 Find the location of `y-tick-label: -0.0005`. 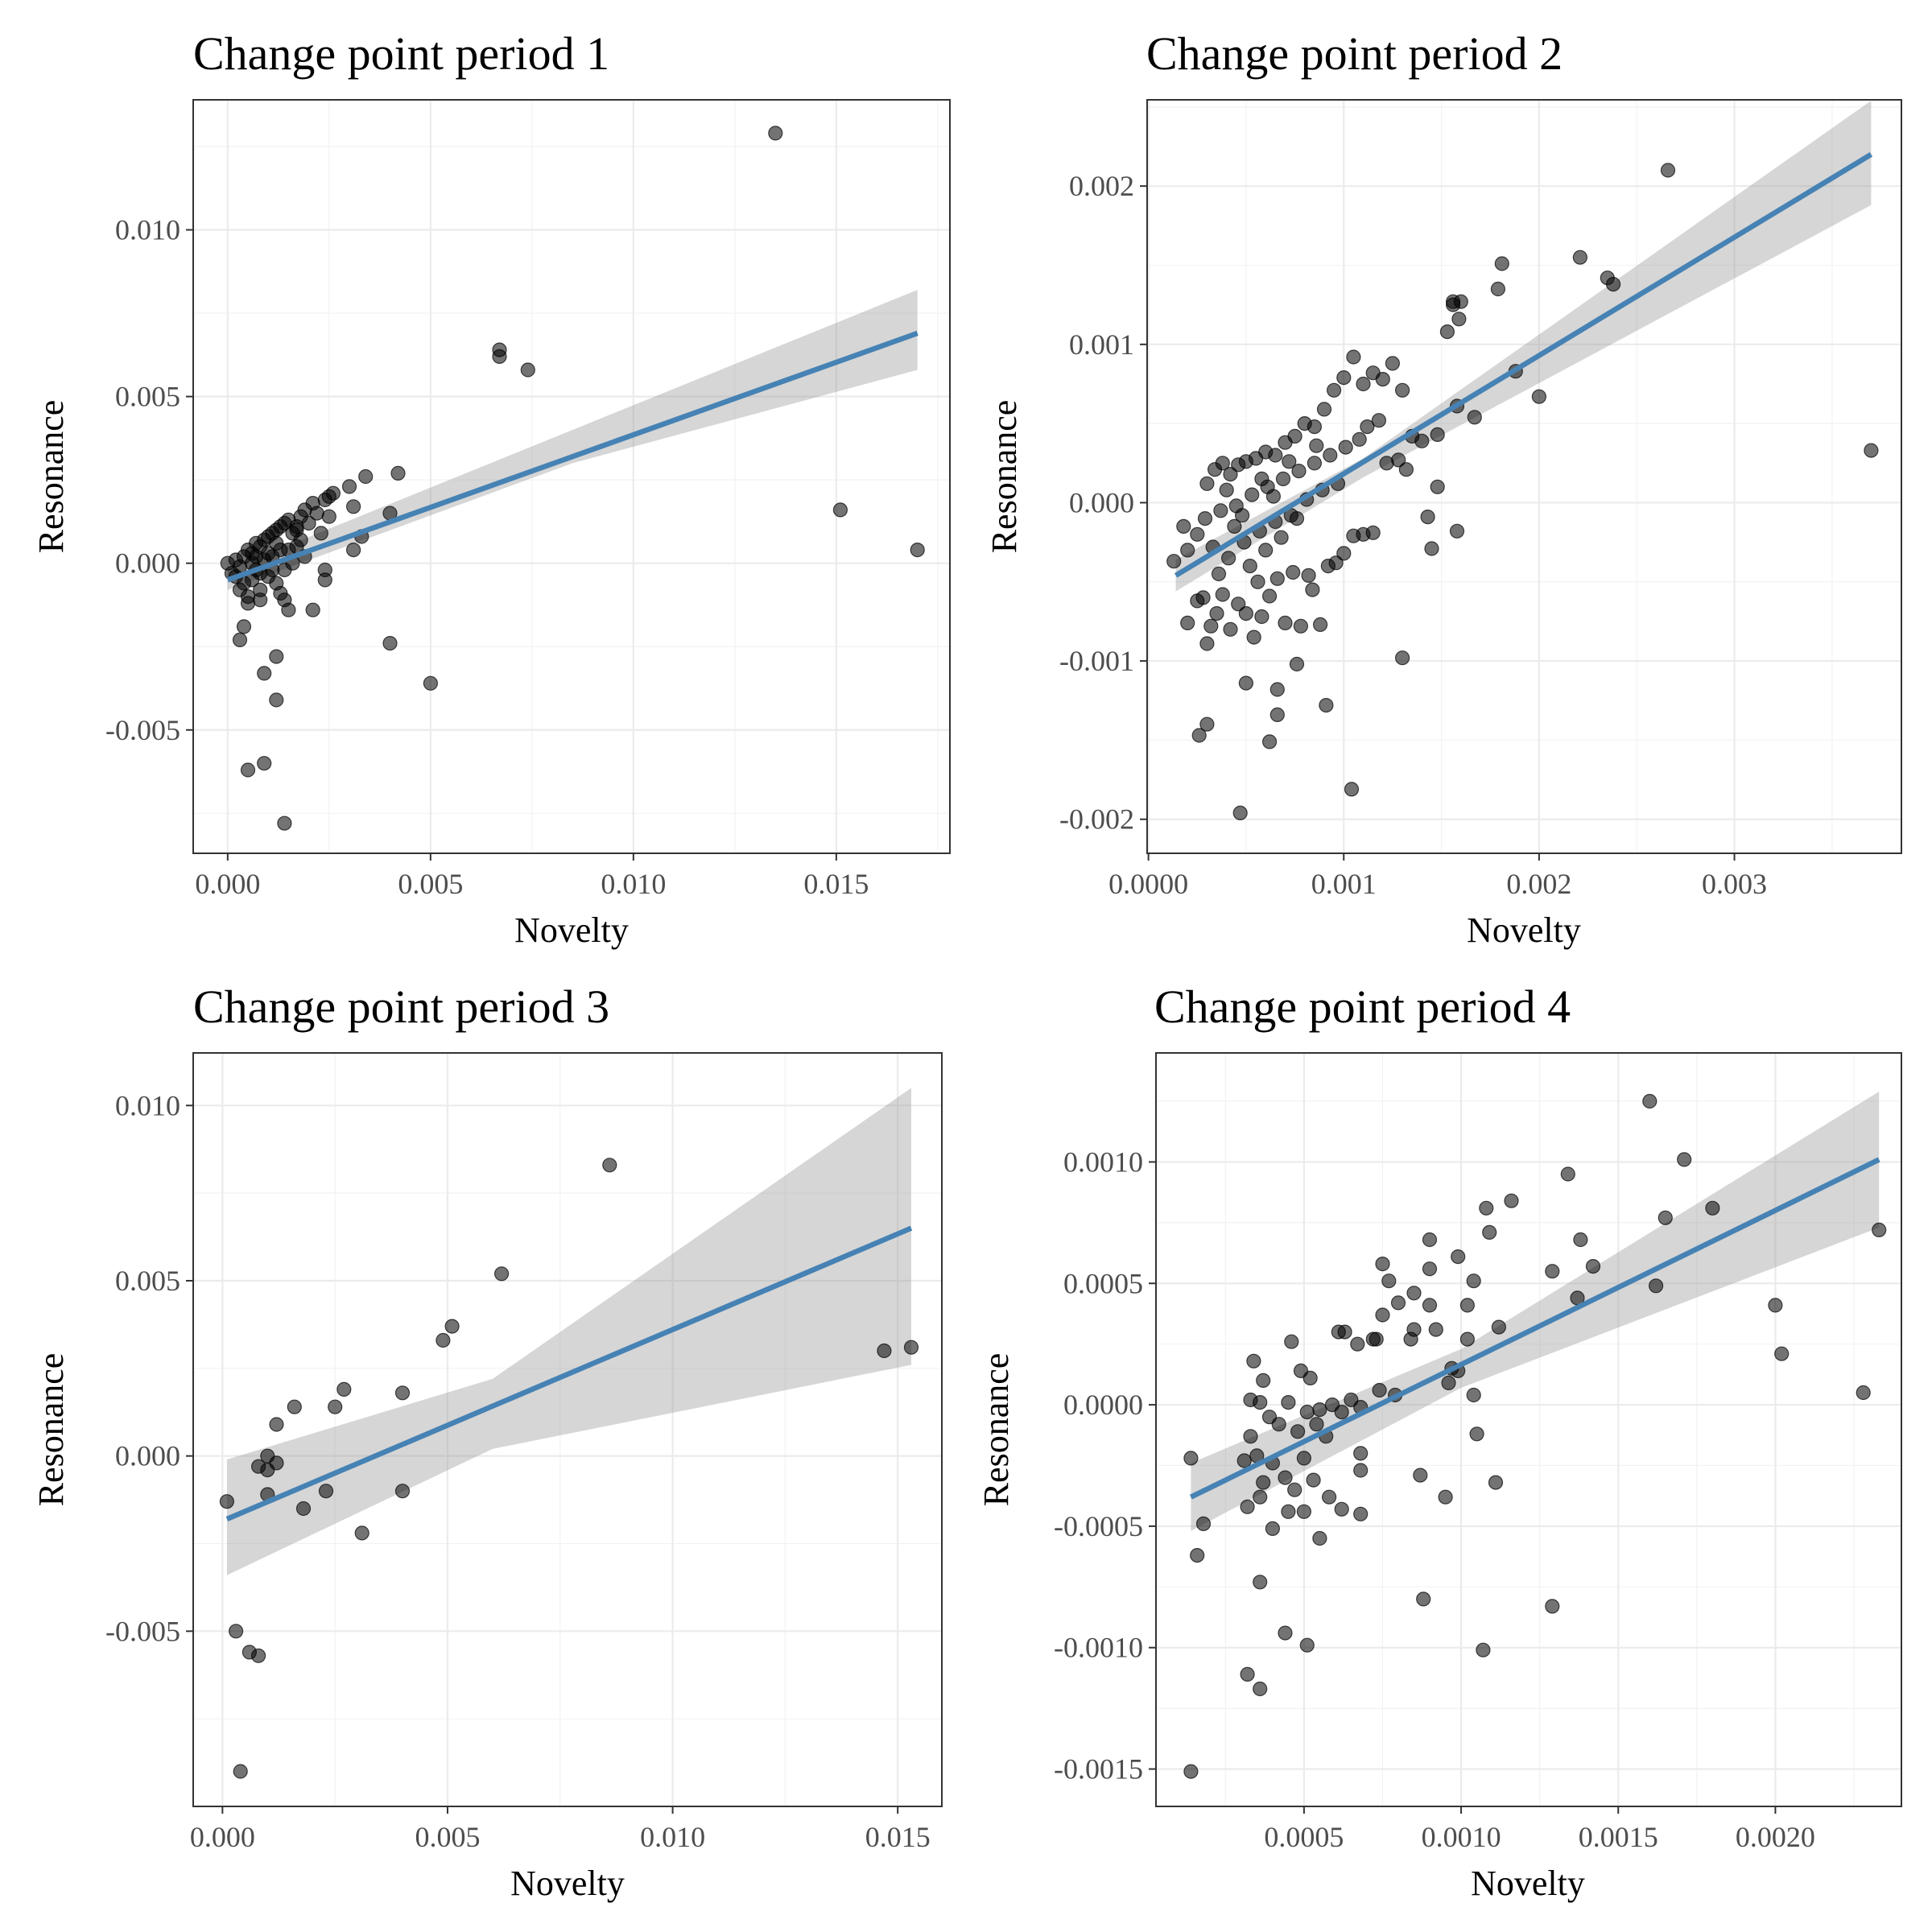

y-tick-label: -0.0005 is located at coordinates (1098, 1526).